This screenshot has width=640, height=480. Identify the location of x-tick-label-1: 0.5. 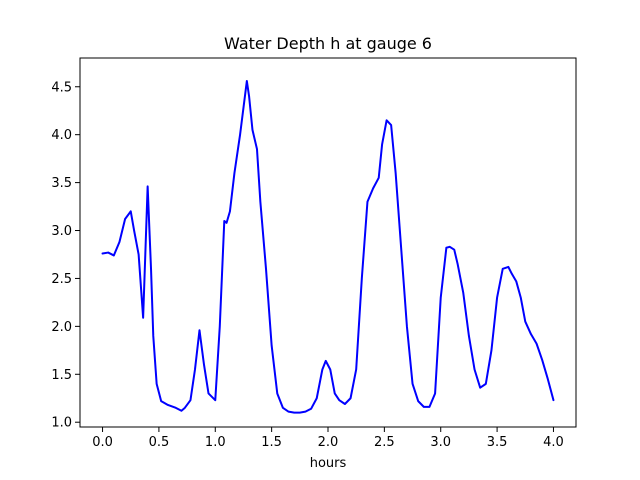
(159, 442).